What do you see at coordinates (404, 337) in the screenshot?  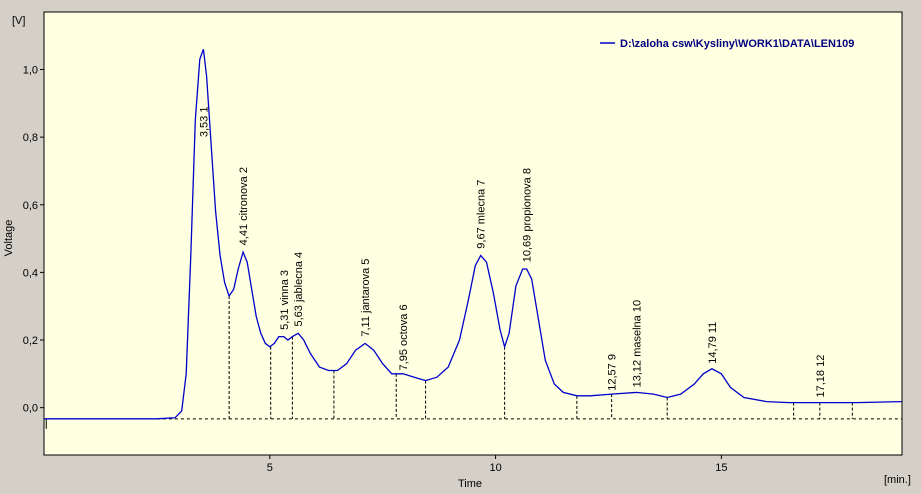 I see `peak-label: 7,95 octova 6` at bounding box center [404, 337].